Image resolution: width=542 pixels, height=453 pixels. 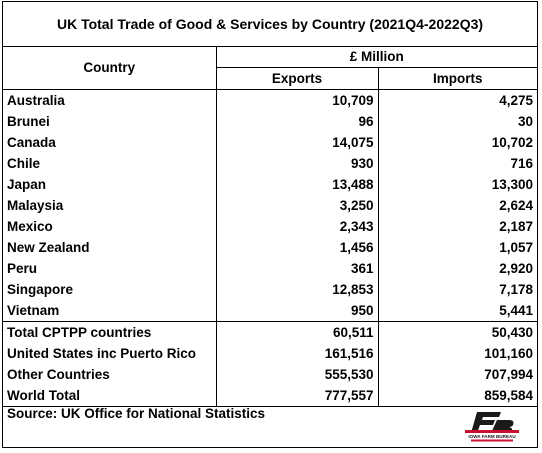 What do you see at coordinates (516, 289) in the screenshot?
I see `imports-value: 7,178` at bounding box center [516, 289].